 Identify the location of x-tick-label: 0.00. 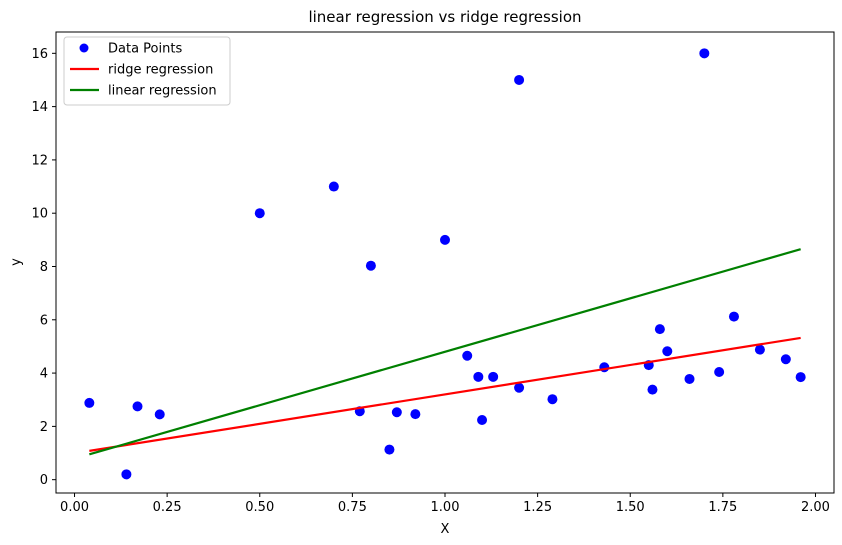
(74, 507).